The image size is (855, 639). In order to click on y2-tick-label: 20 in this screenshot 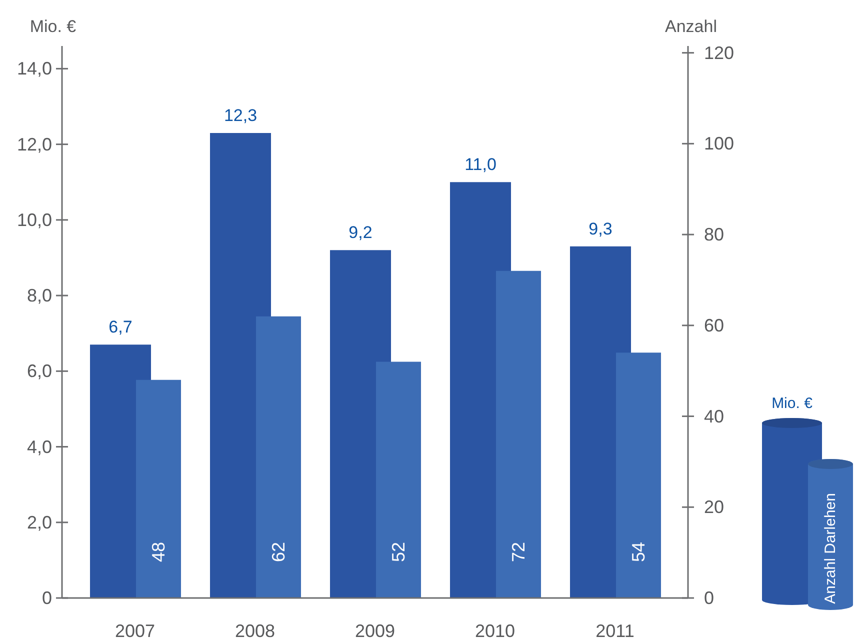, I will do `click(714, 507)`.